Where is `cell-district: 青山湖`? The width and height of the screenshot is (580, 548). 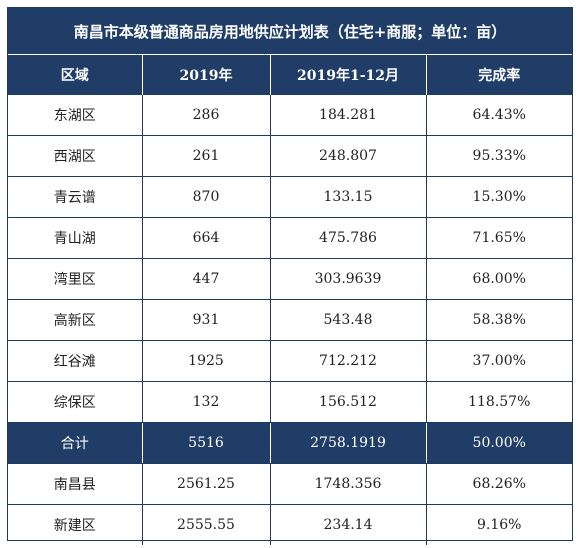
cell-district: 青山湖 is located at coordinates (75, 238).